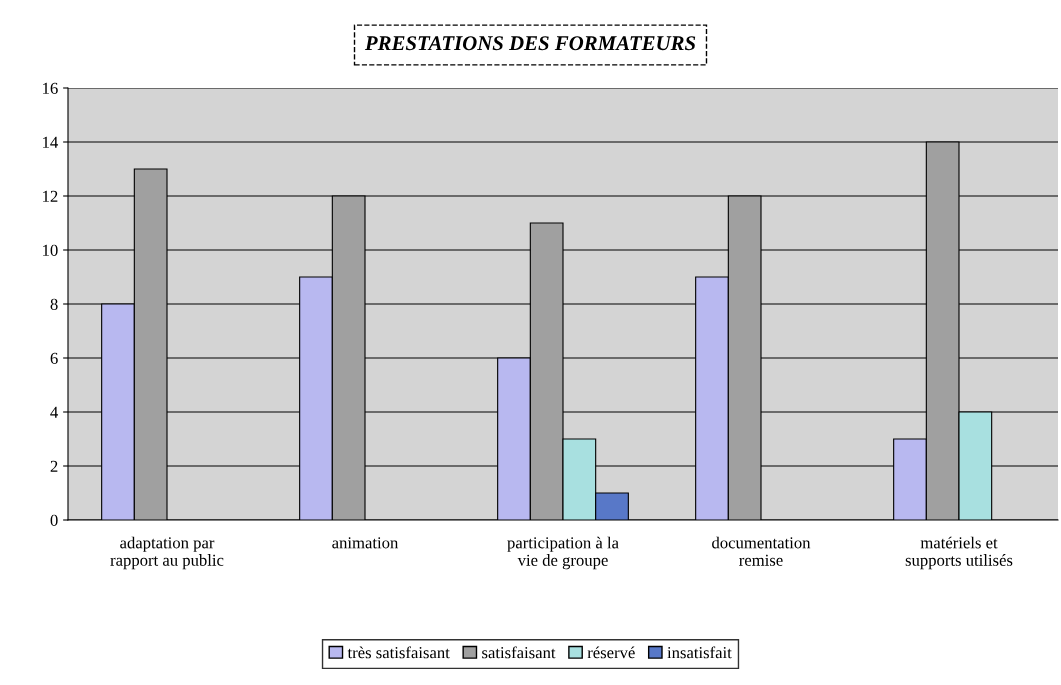 The height and width of the screenshot is (685, 1061). I want to click on y-tick-label: 16, so click(50, 88).